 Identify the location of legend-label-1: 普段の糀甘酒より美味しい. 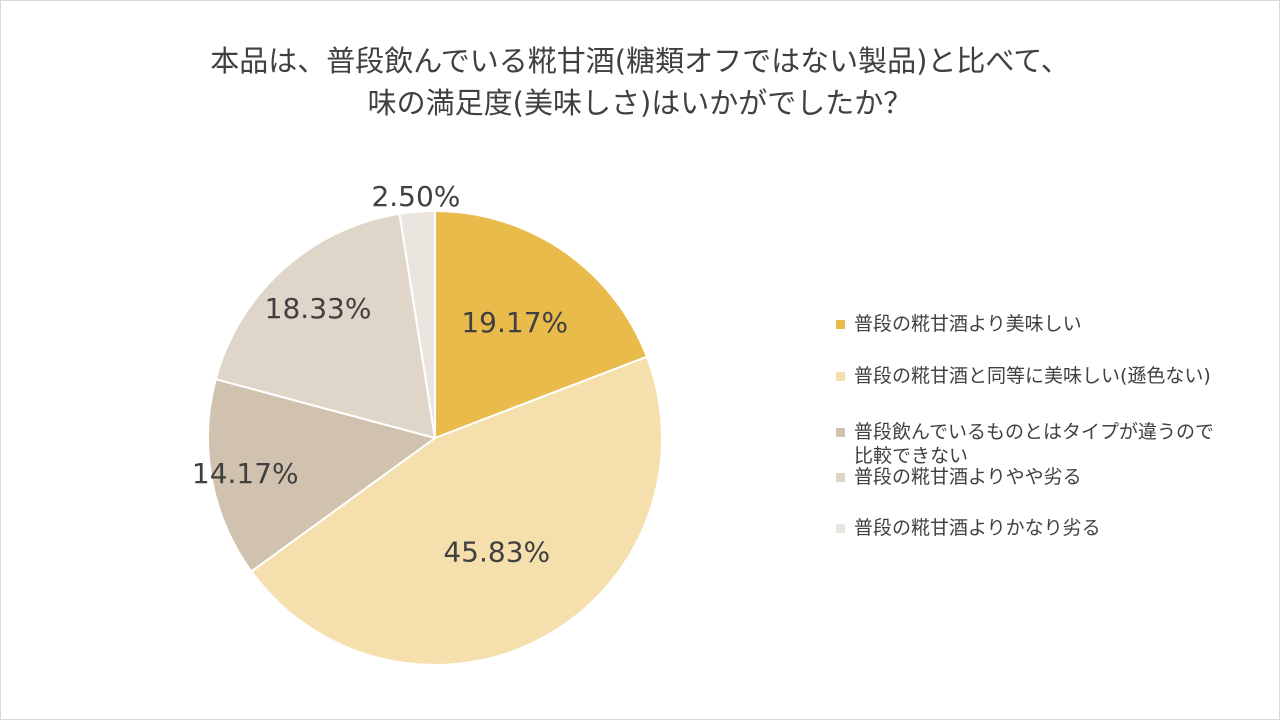
(968, 324).